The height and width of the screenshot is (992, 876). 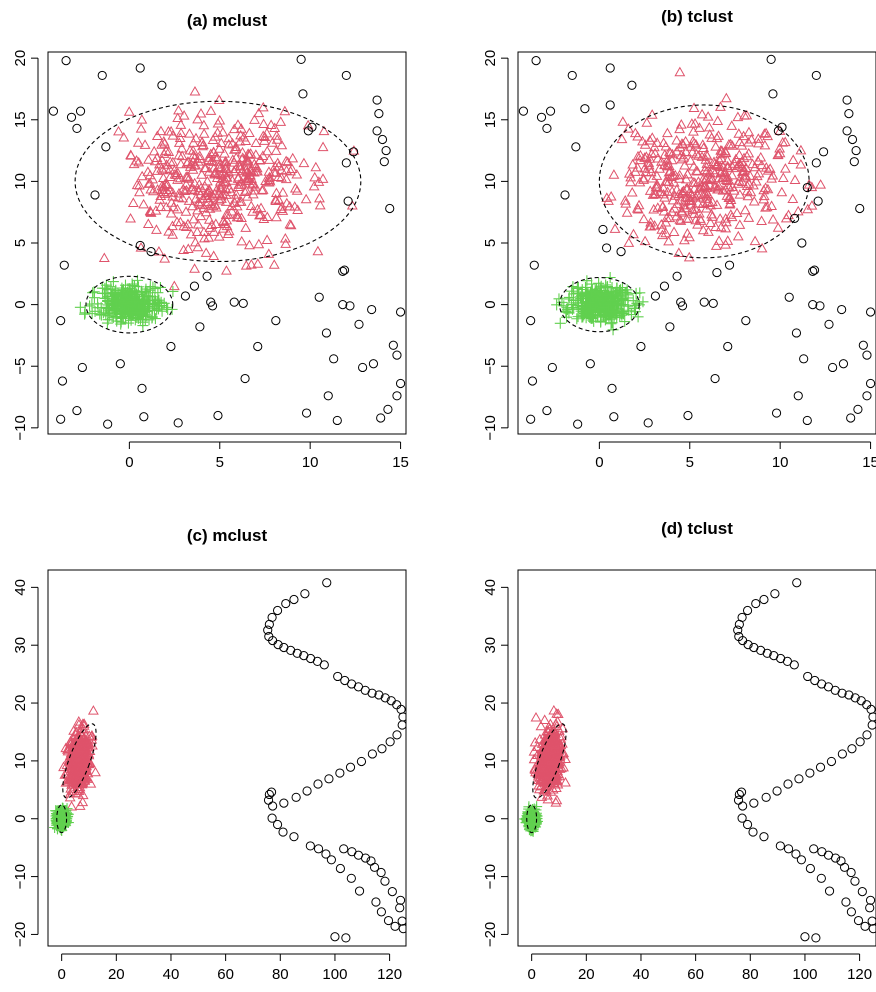 What do you see at coordinates (20, 703) in the screenshot?
I see `y-tick-label: 20` at bounding box center [20, 703].